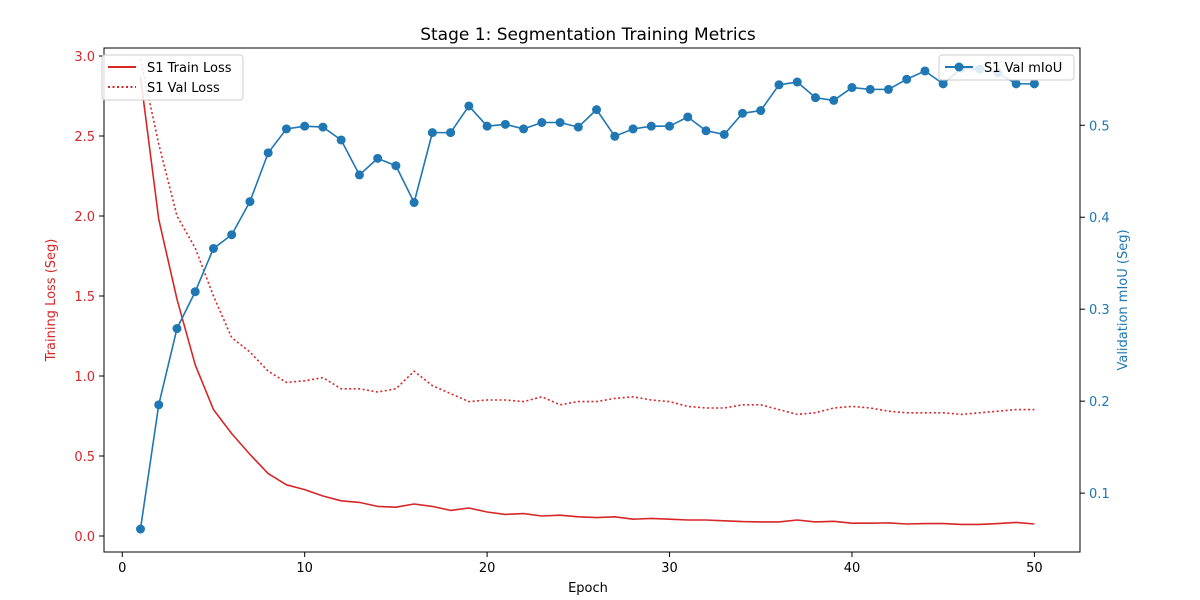 The image size is (1200, 600). Describe the element at coordinates (669, 568) in the screenshot. I see `x-tick-label: 30` at that location.